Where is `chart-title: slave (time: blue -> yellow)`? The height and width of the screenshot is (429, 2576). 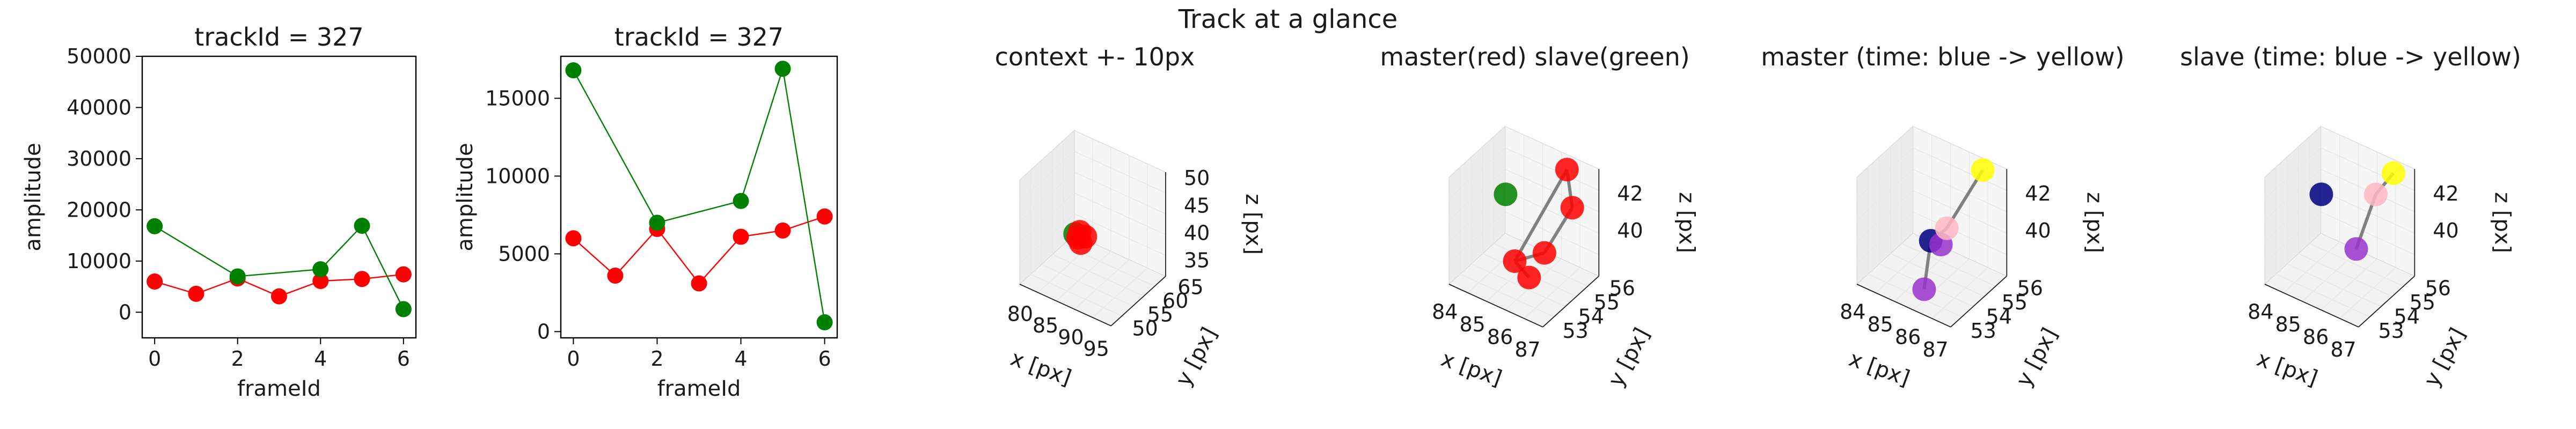 chart-title: slave (time: blue -> yellow) is located at coordinates (2350, 56).